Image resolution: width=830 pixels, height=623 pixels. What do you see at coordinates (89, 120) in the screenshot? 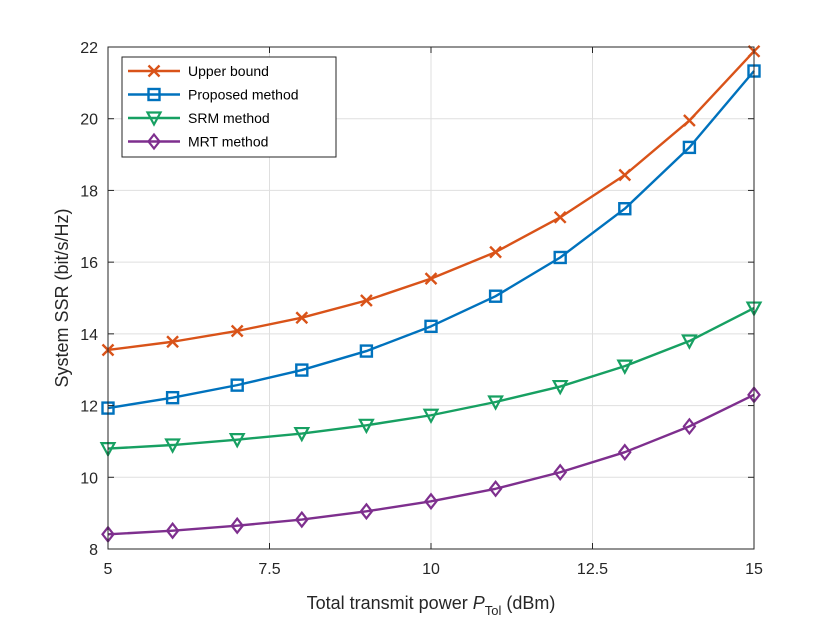
I see `y-tick-label: 20` at bounding box center [89, 120].